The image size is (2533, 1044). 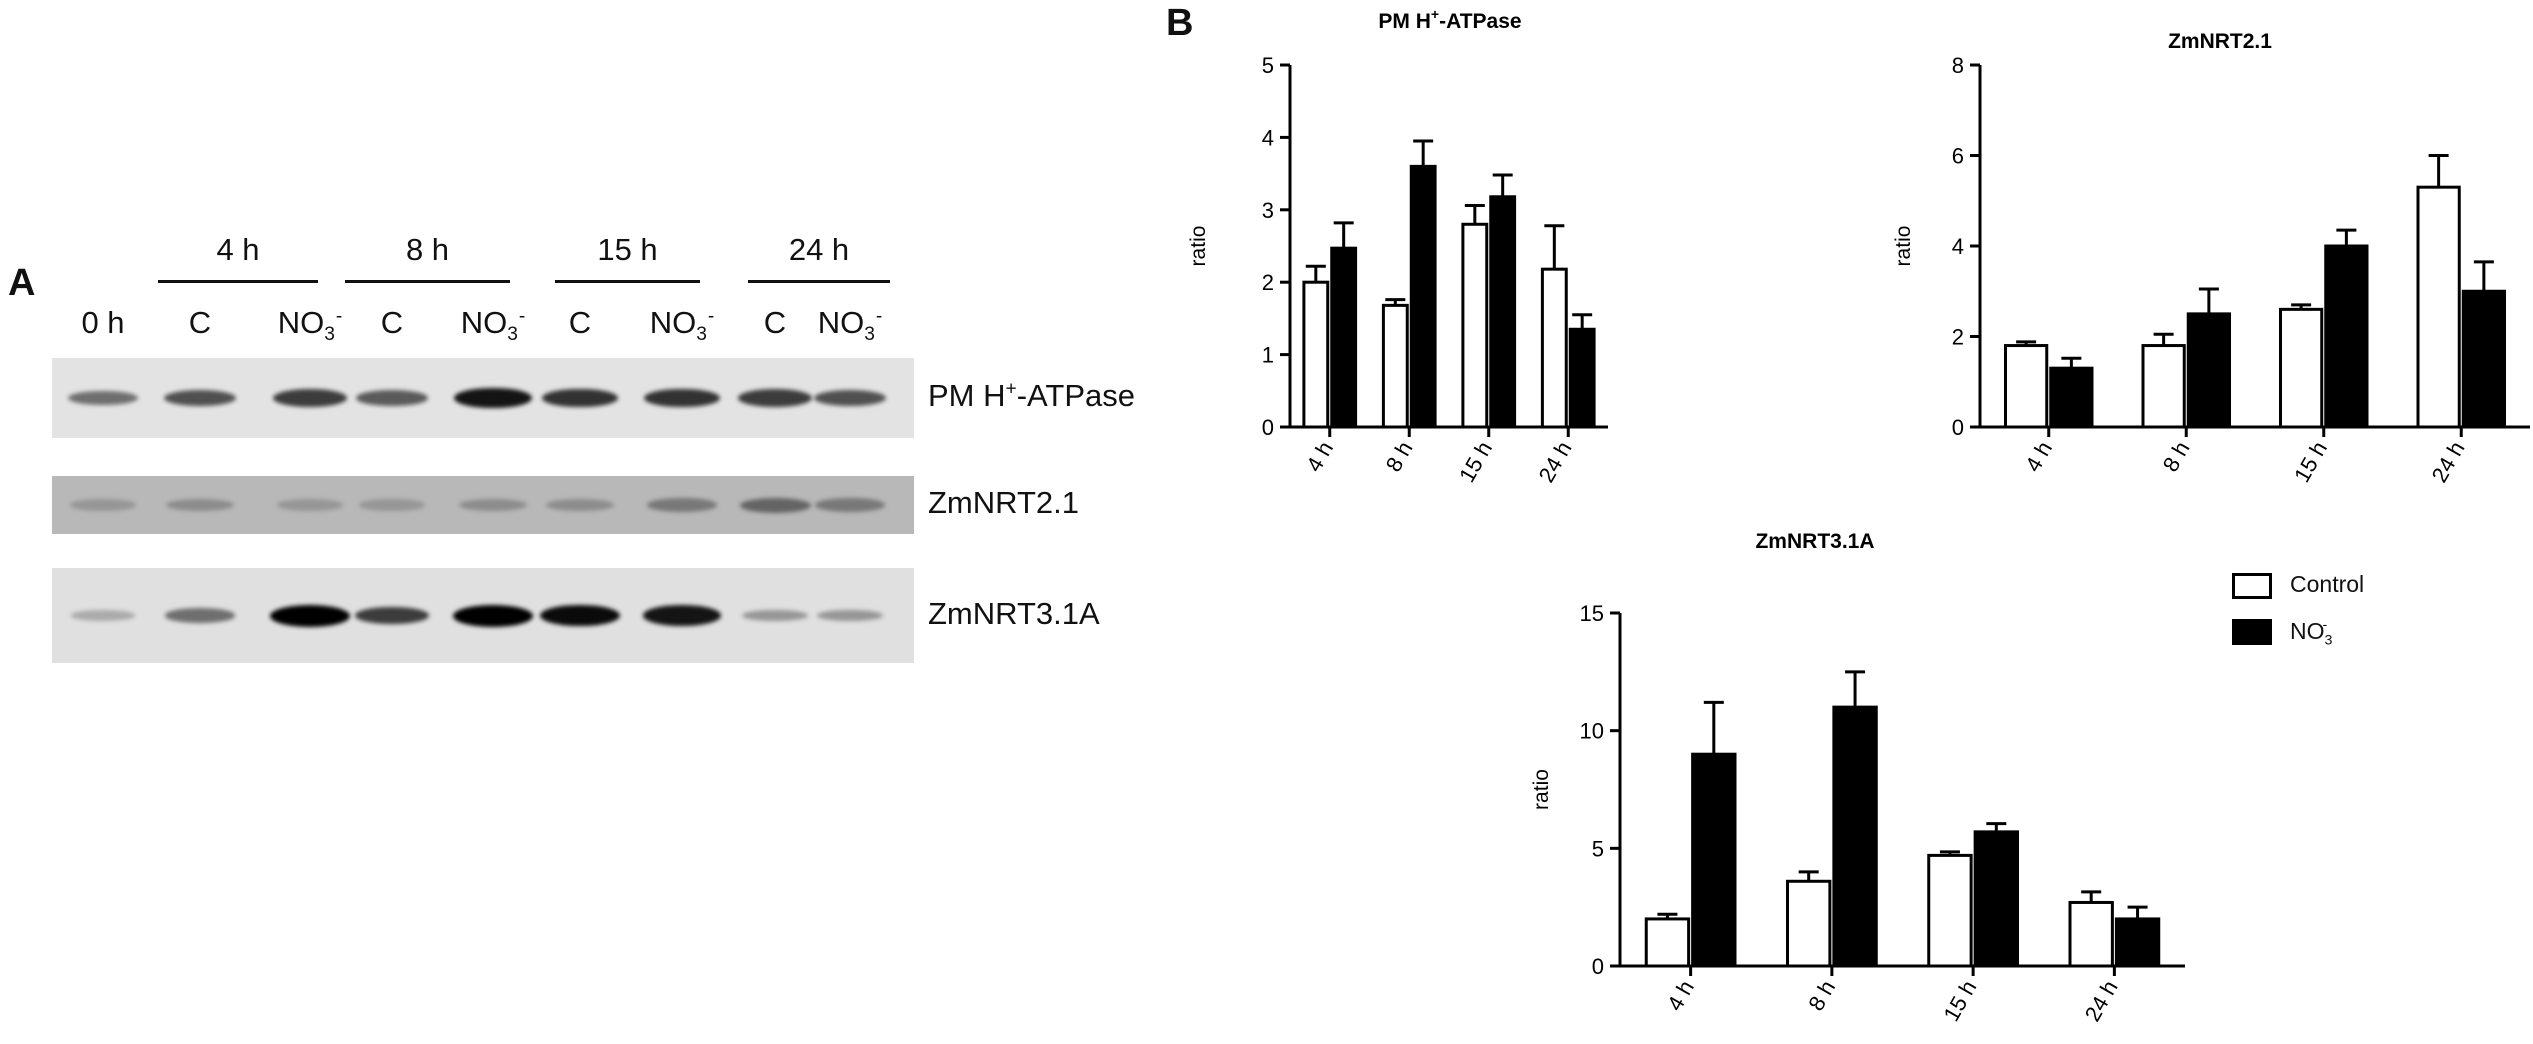 What do you see at coordinates (1480, 21) in the screenshot?
I see `chart-title-rest: -ATPase` at bounding box center [1480, 21].